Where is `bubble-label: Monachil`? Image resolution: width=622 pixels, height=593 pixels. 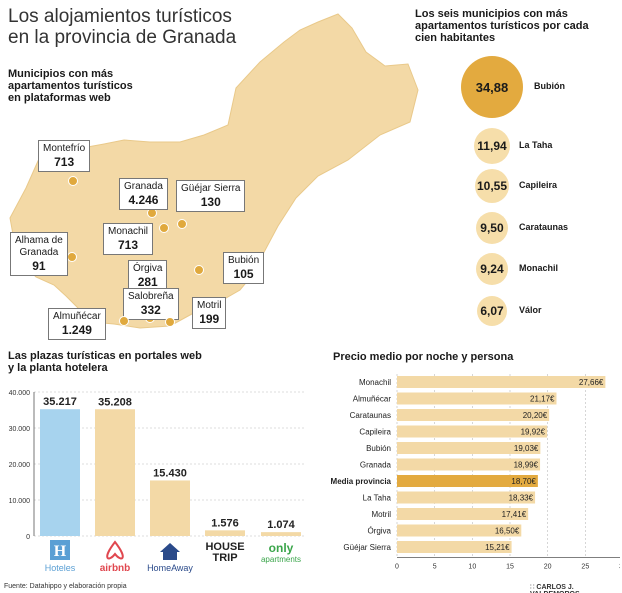
bubble-label: Monachil is located at coordinates (539, 268).